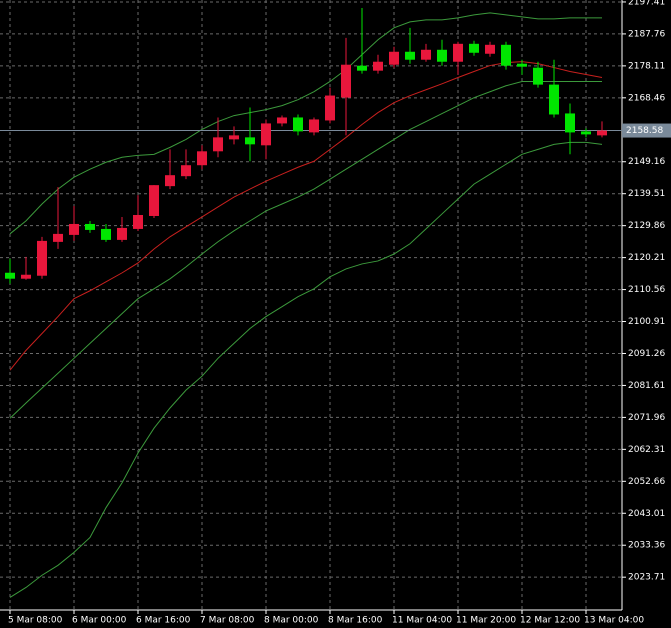  I want to click on y-tick-label: 2139.51, so click(646, 194).